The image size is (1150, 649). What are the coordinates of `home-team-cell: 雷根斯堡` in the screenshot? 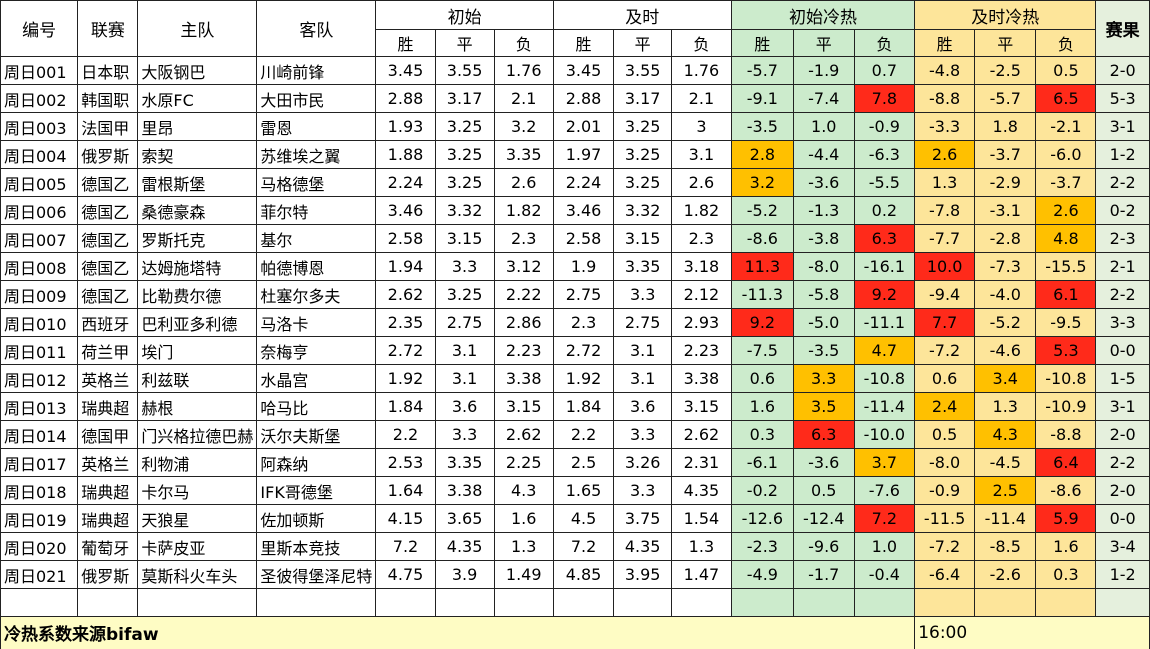 It's located at (197, 182).